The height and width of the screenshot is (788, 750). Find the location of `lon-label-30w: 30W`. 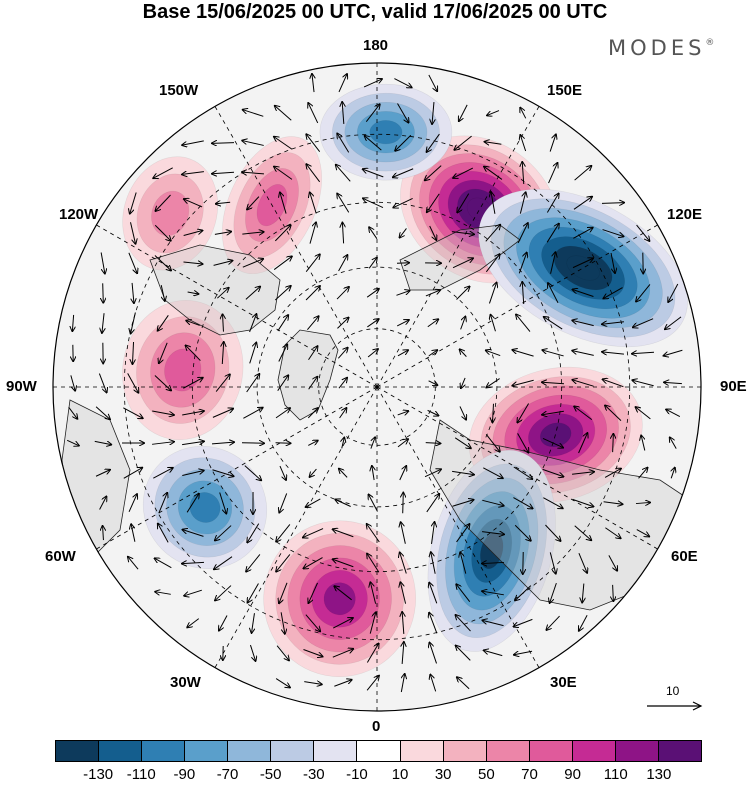

lon-label-30w: 30W is located at coordinates (185, 682).